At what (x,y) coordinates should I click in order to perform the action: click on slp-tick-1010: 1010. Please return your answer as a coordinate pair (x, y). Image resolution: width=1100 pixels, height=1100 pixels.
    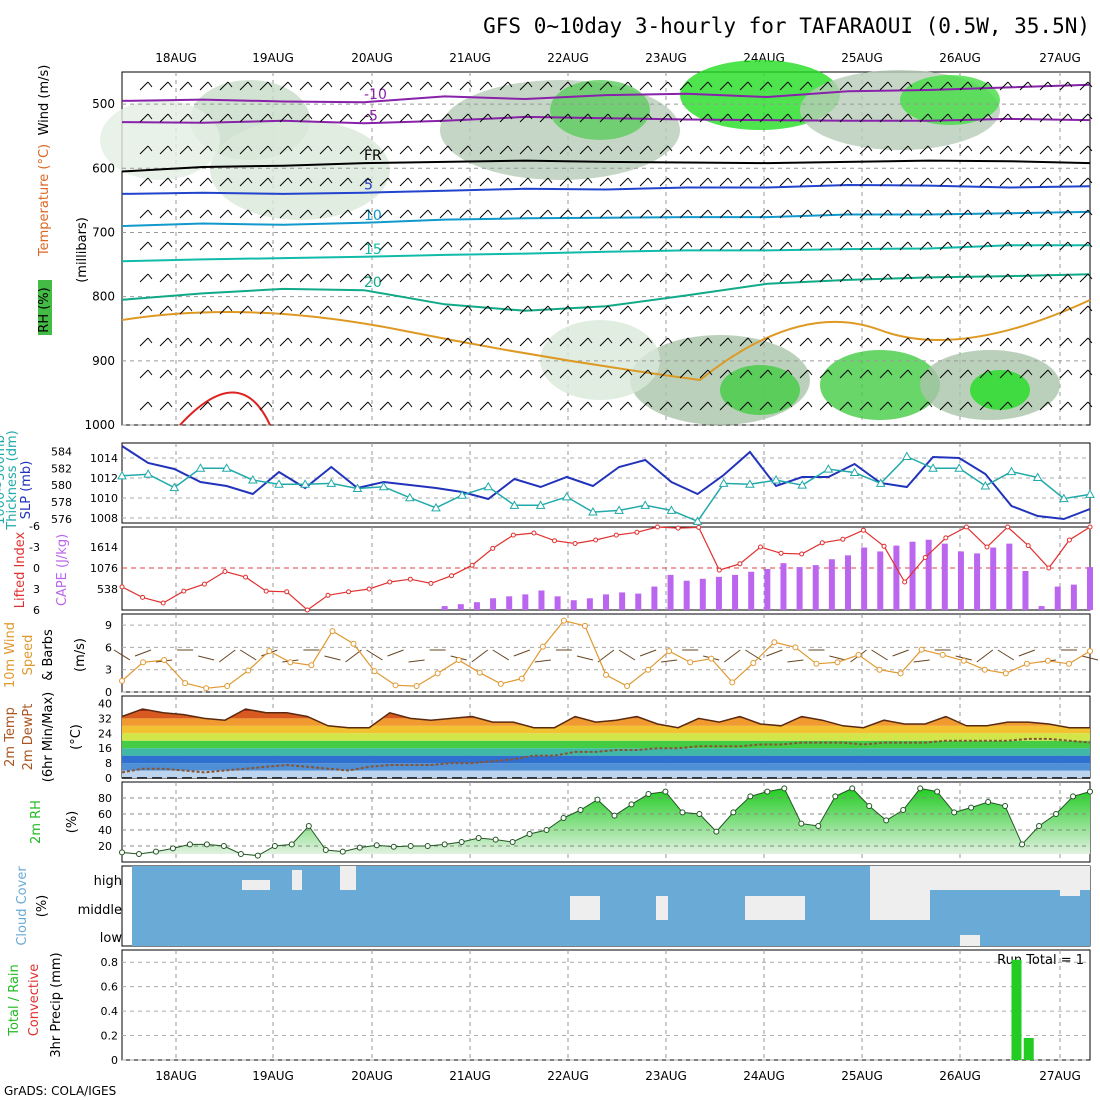
    Looking at the image, I should click on (104, 498).